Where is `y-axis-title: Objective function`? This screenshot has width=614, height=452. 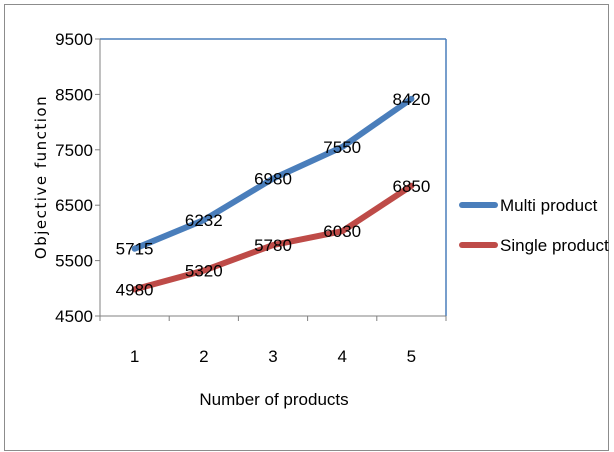 y-axis-title: Objective function is located at coordinates (41, 177).